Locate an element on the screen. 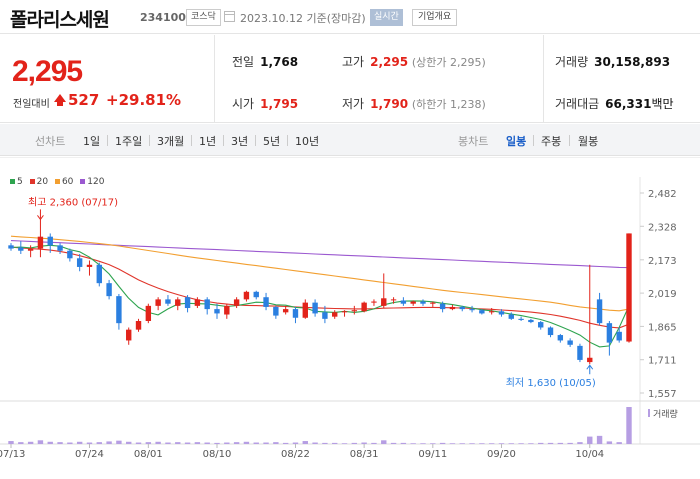  tab-3y: 3년 is located at coordinates (240, 141).